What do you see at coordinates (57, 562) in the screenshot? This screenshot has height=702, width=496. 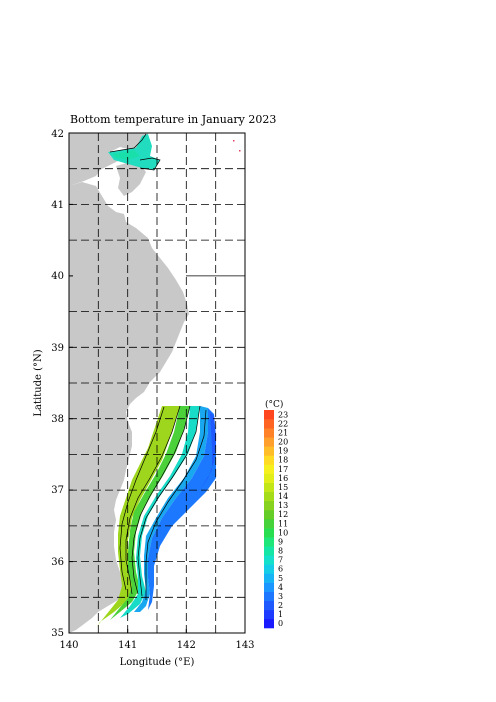 I see `y-tick-label: 36` at bounding box center [57, 562].